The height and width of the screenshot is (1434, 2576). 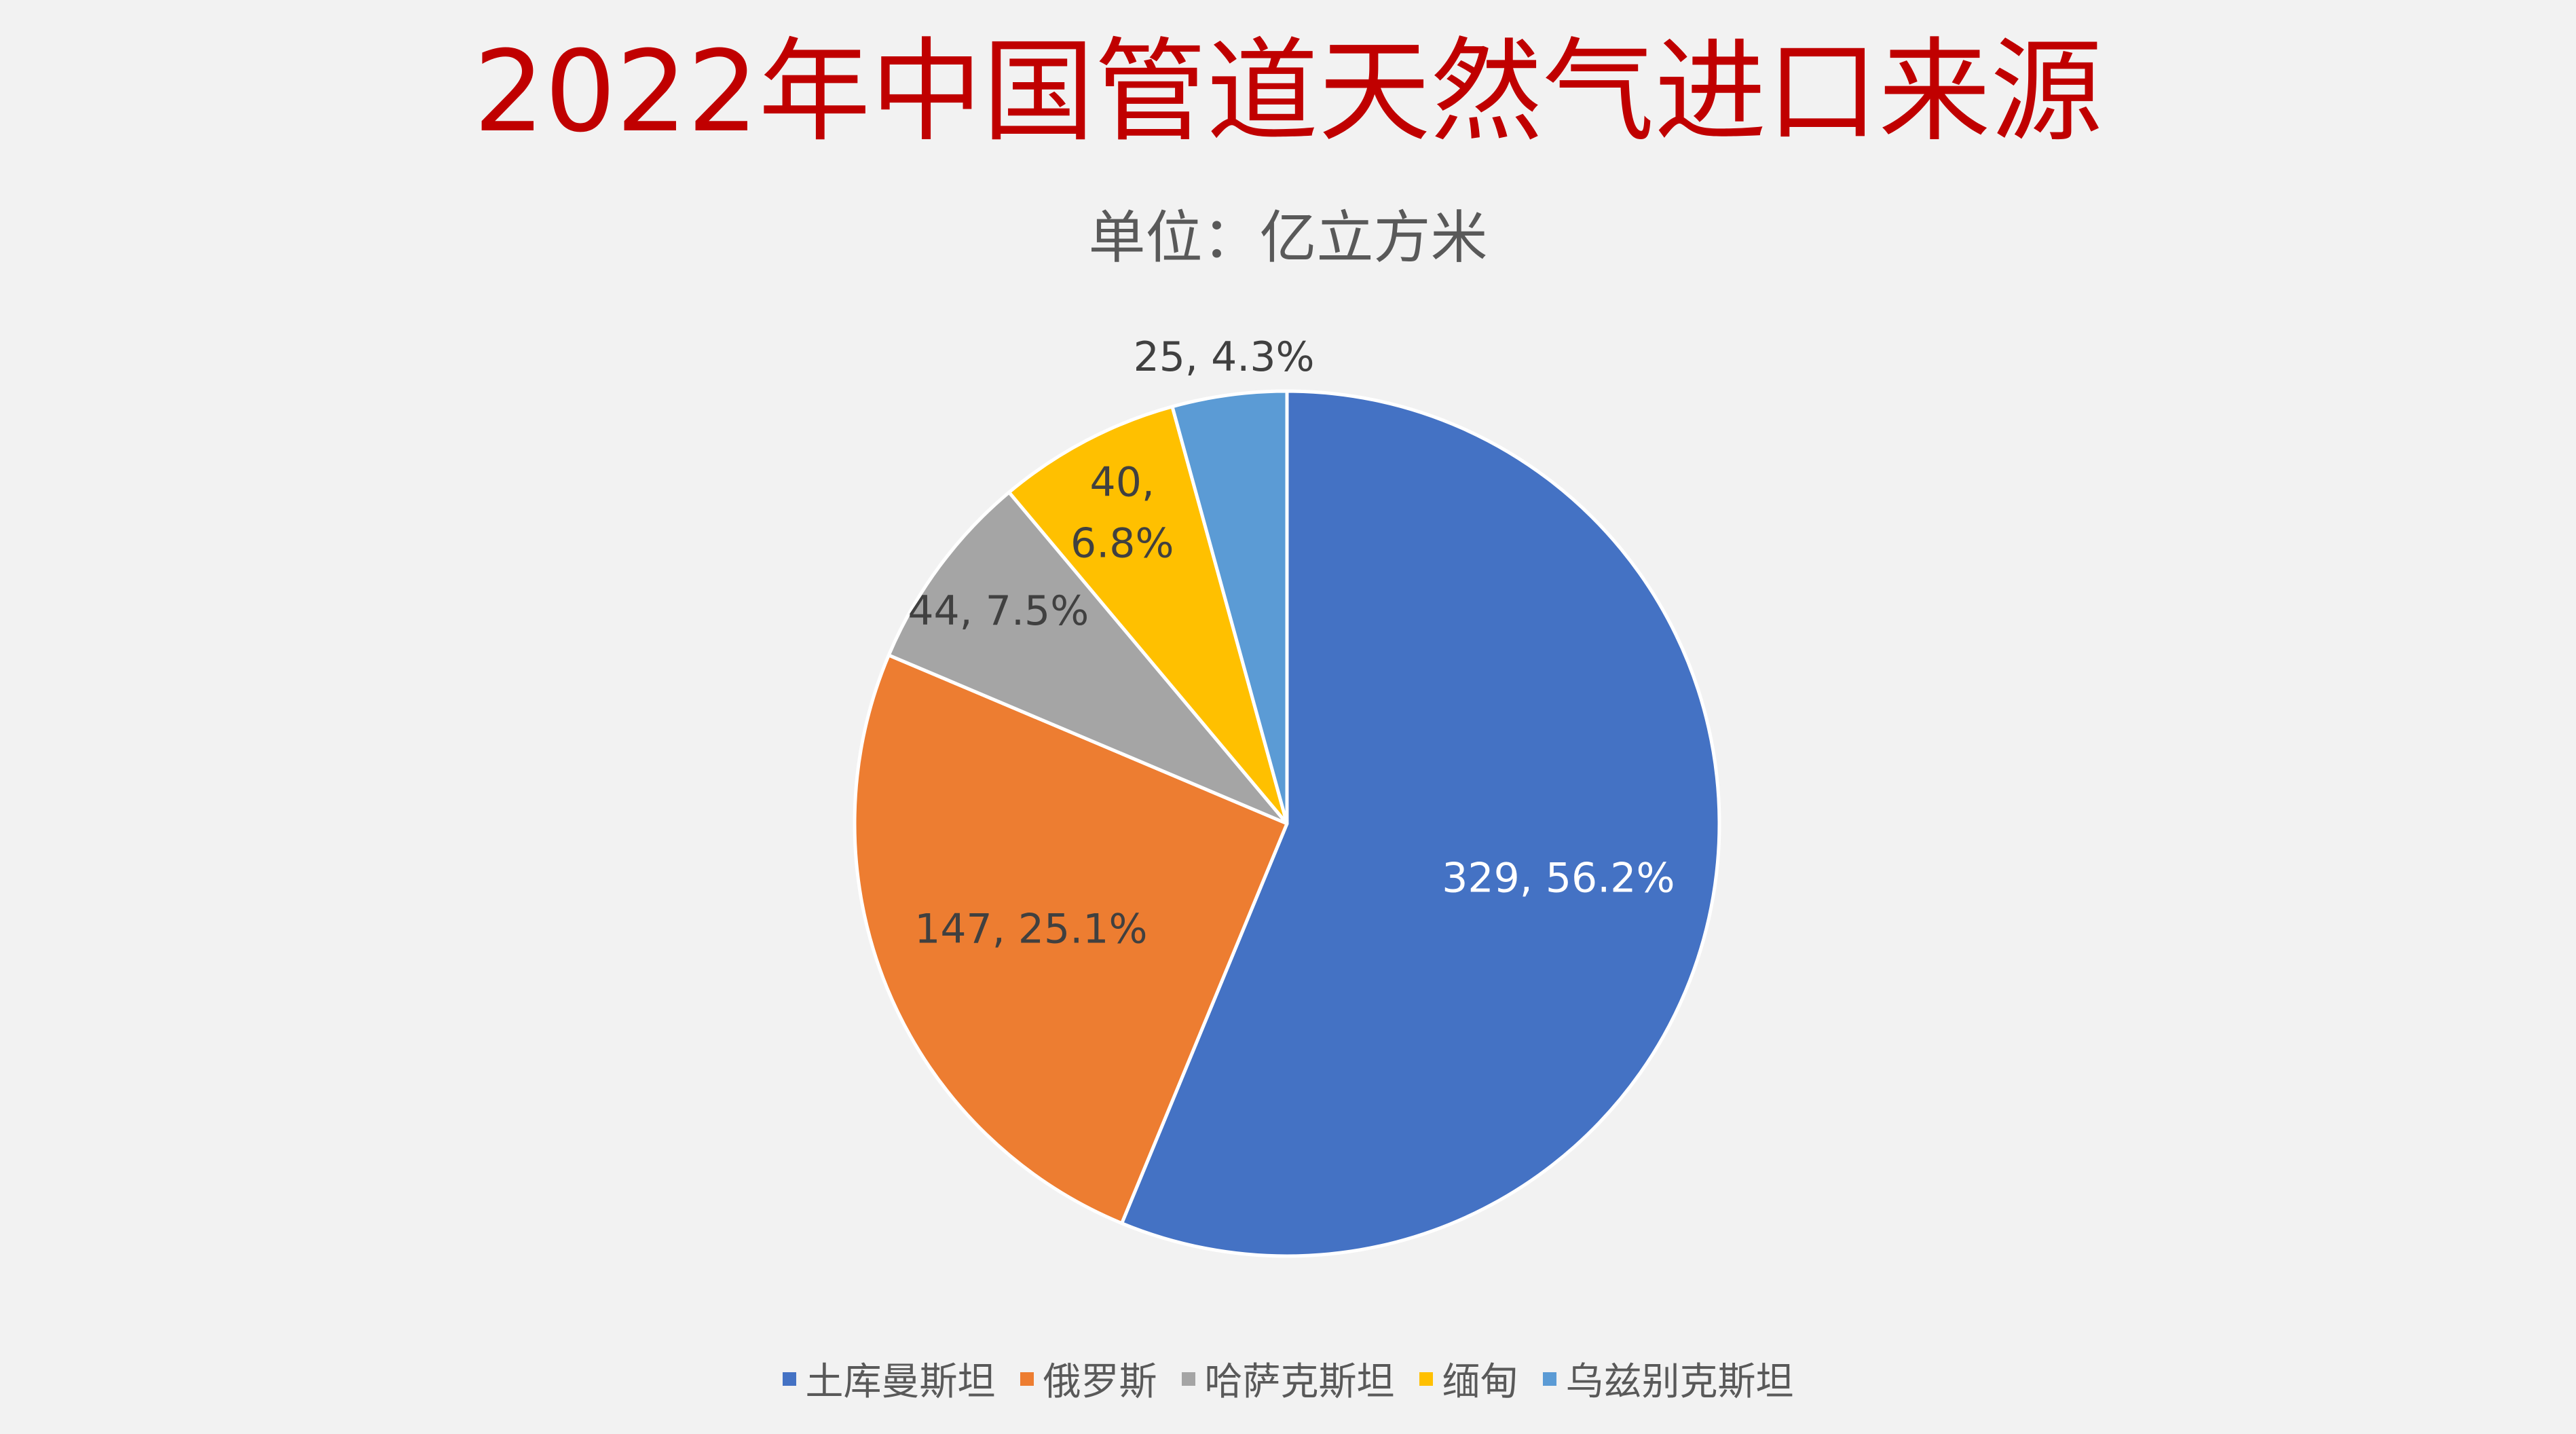 What do you see at coordinates (1100, 1382) in the screenshot?
I see `legend-label-2: 俄罗斯` at bounding box center [1100, 1382].